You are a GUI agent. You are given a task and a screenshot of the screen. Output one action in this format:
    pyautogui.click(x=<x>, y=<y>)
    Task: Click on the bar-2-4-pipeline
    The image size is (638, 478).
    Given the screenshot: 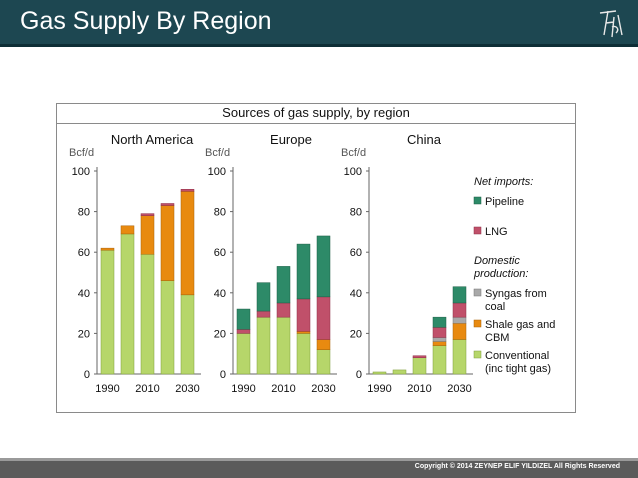 What is the action you would take?
    pyautogui.click(x=459, y=295)
    